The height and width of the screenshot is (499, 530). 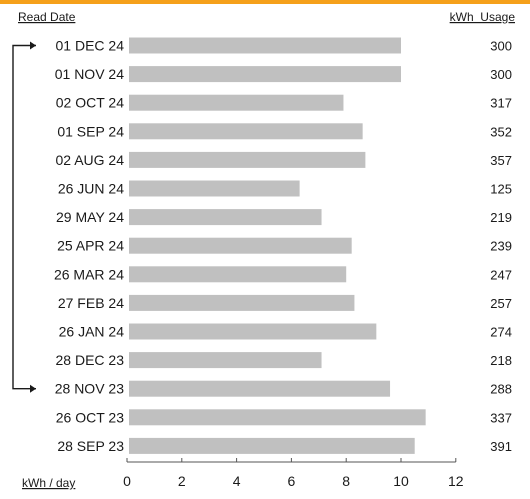 I want to click on bar-row: 26 JAN 24 274, so click(x=285, y=331).